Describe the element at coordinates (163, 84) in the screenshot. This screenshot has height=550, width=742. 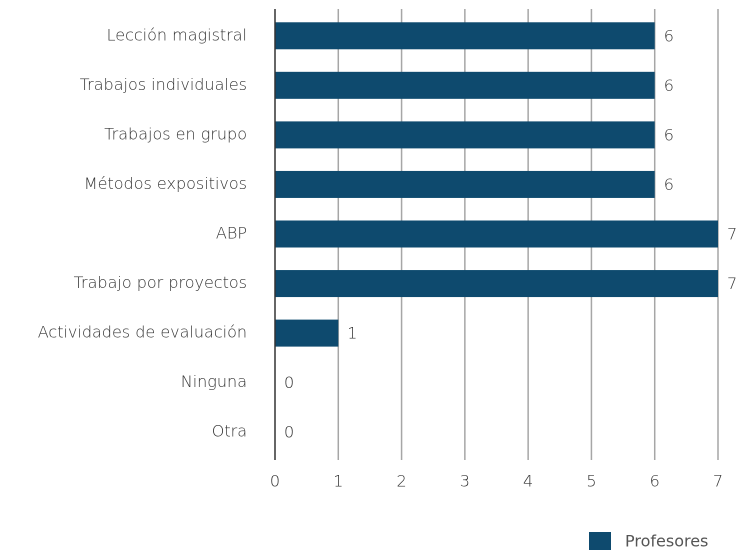
I see `y-tick-label: Trabajos individuales` at that location.